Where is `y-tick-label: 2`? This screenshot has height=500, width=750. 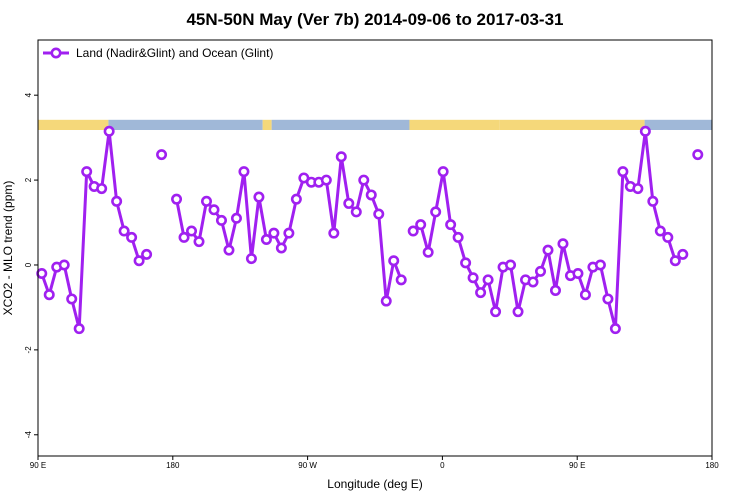
y-tick-label: 2 is located at coordinates (28, 179).